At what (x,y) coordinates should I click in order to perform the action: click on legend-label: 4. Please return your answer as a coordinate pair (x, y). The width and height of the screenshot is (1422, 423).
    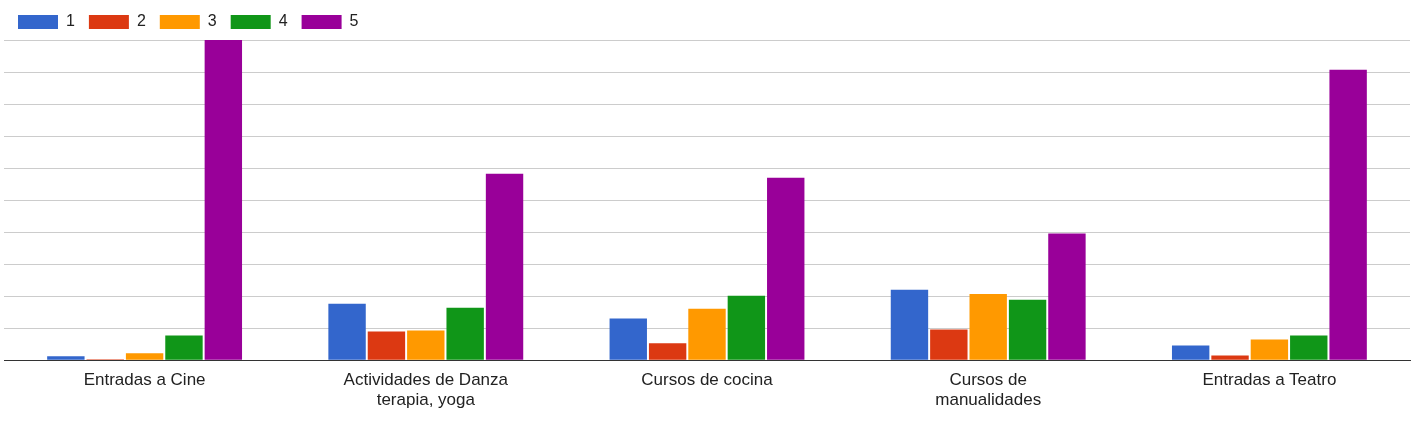
    Looking at the image, I should click on (283, 21).